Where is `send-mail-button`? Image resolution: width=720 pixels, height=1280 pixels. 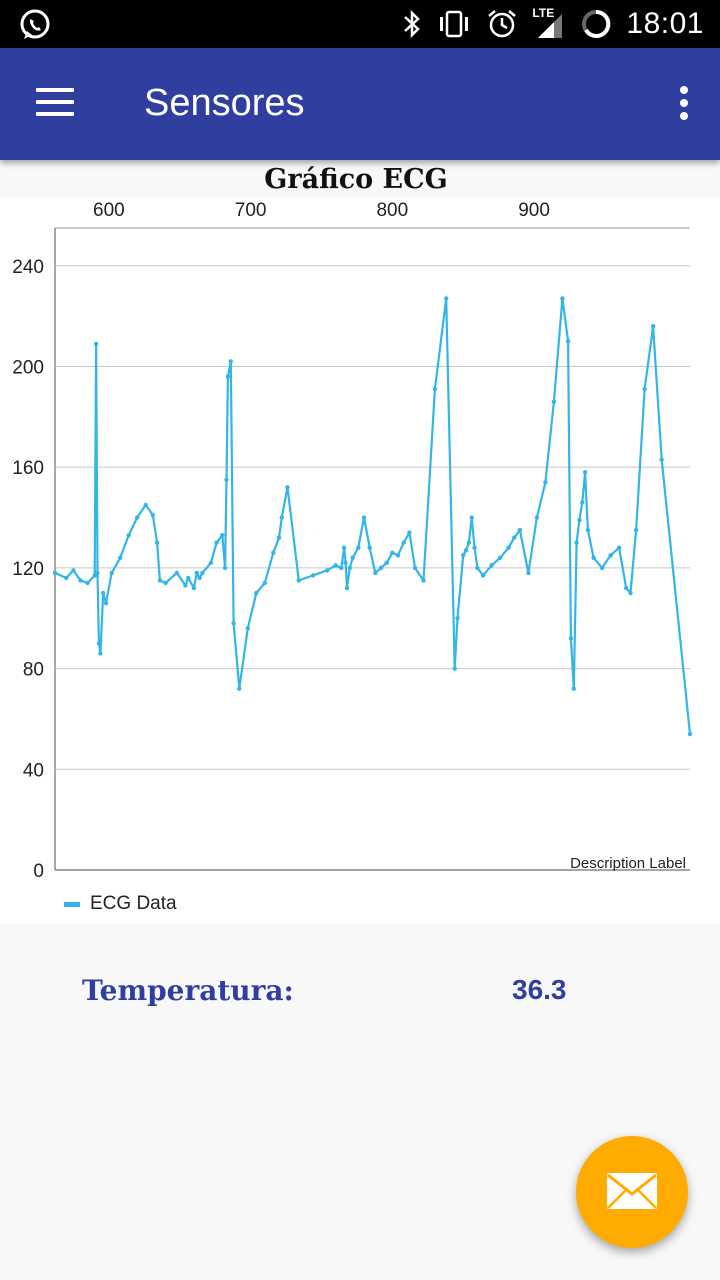 send-mail-button is located at coordinates (632, 1192).